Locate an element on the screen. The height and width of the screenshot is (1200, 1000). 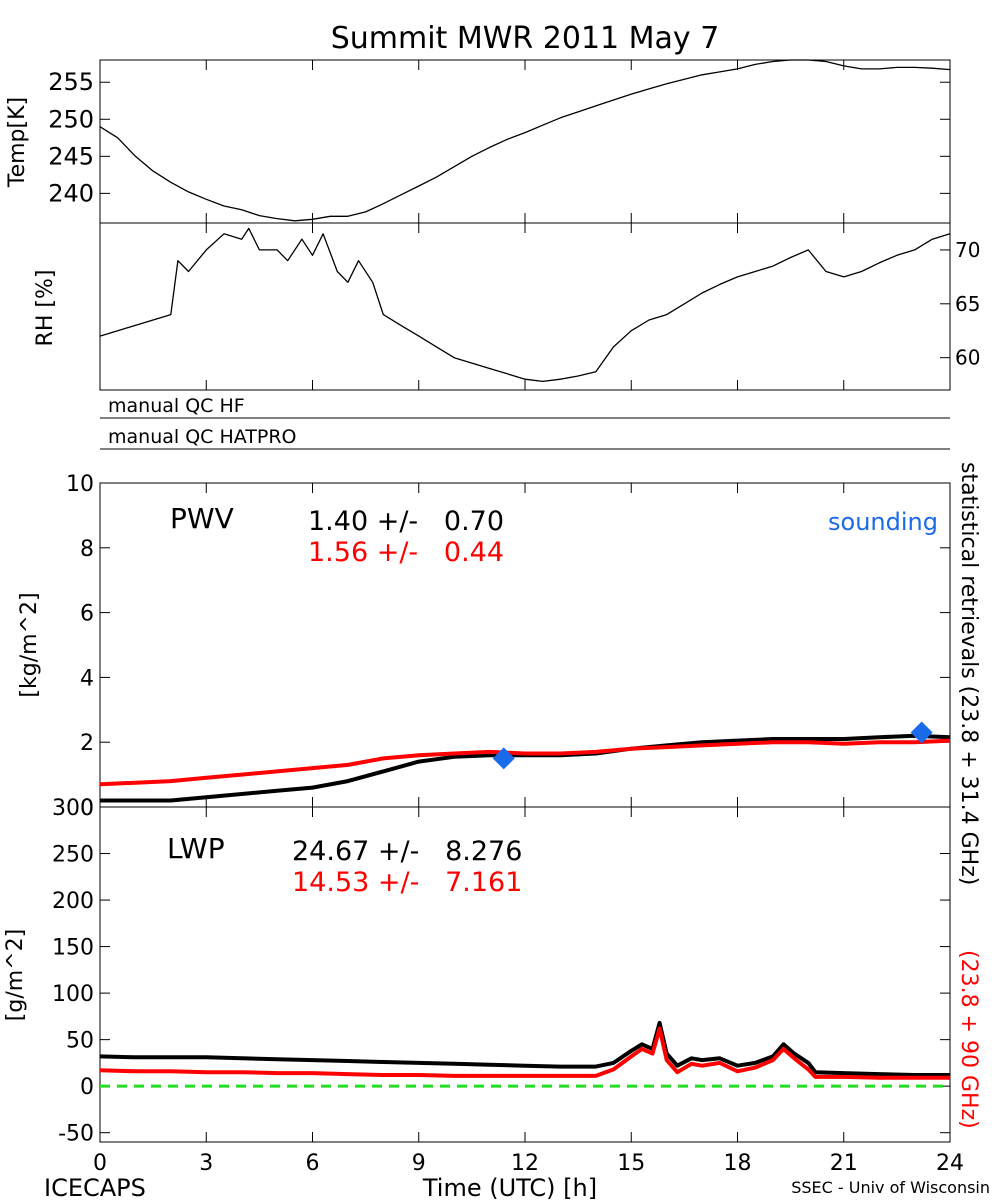
rh-ylabel: RH [%] is located at coordinates (45, 308).